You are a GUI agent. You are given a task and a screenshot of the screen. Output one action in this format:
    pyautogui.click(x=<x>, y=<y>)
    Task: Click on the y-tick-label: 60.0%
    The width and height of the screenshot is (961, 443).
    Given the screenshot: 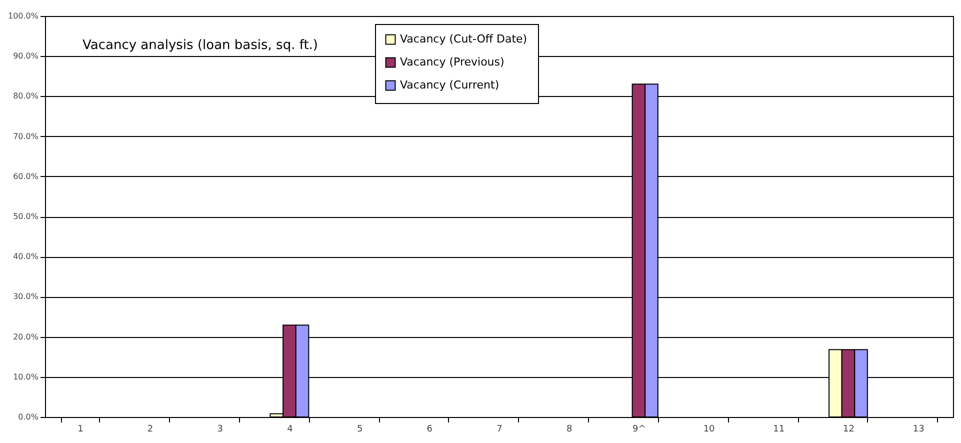 What is the action you would take?
    pyautogui.click(x=26, y=176)
    